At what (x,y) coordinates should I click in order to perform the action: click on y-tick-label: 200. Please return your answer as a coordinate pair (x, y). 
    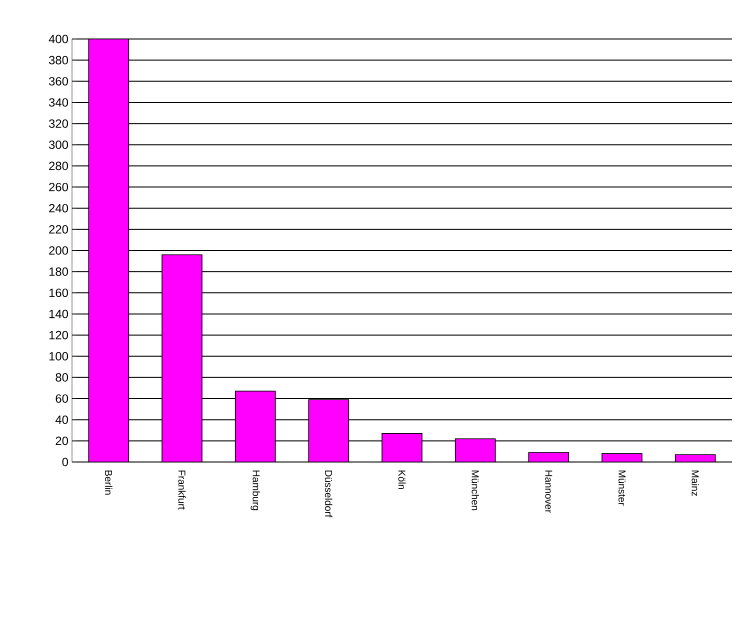
    Looking at the image, I should click on (58, 250).